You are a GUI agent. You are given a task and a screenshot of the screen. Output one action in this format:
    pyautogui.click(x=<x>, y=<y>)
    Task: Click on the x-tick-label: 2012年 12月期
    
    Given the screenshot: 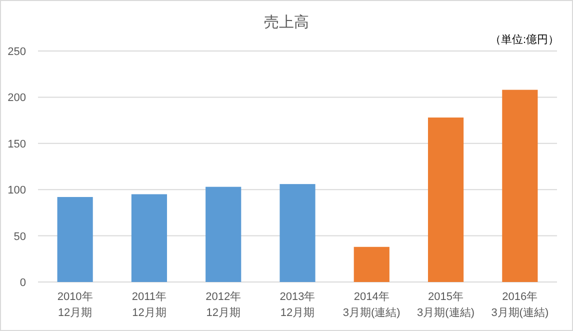 What is the action you would take?
    pyautogui.click(x=224, y=305)
    